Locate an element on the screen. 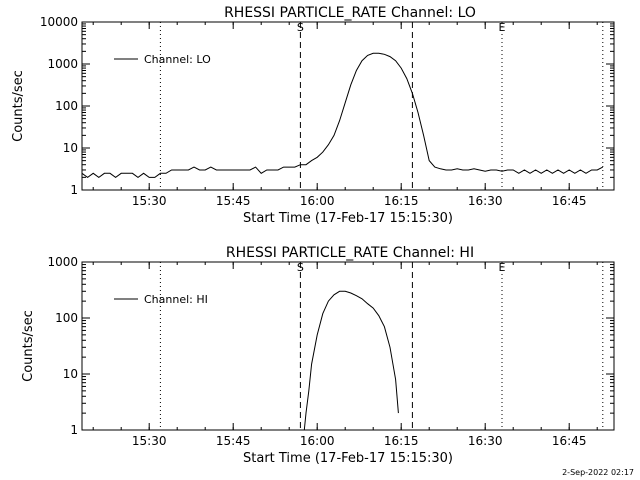 Image resolution: width=640 pixels, height=480 pixels. chart-title: RHESSI PARTICLE_RATE Channel: LO is located at coordinates (350, 13).